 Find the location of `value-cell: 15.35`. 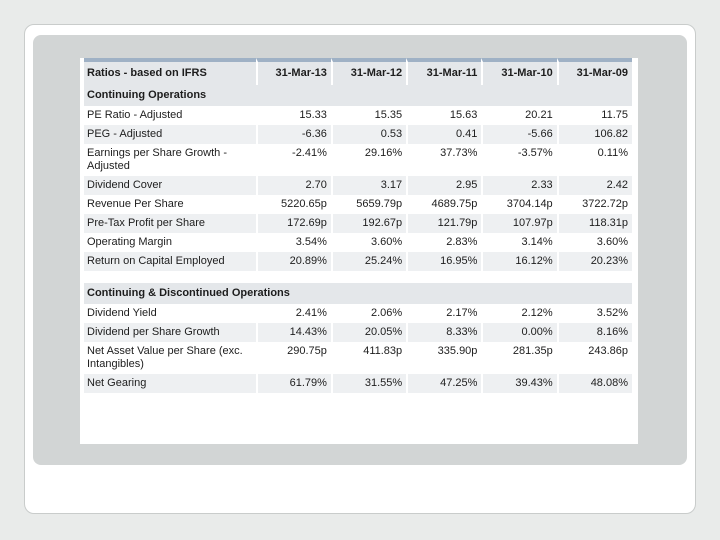

value-cell: 15.35 is located at coordinates (368, 115).